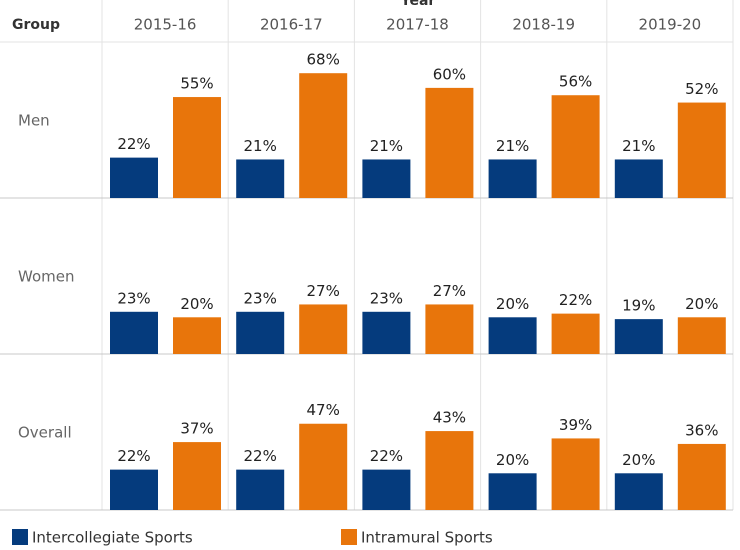  I want to click on data-label: 52%, so click(701, 89).